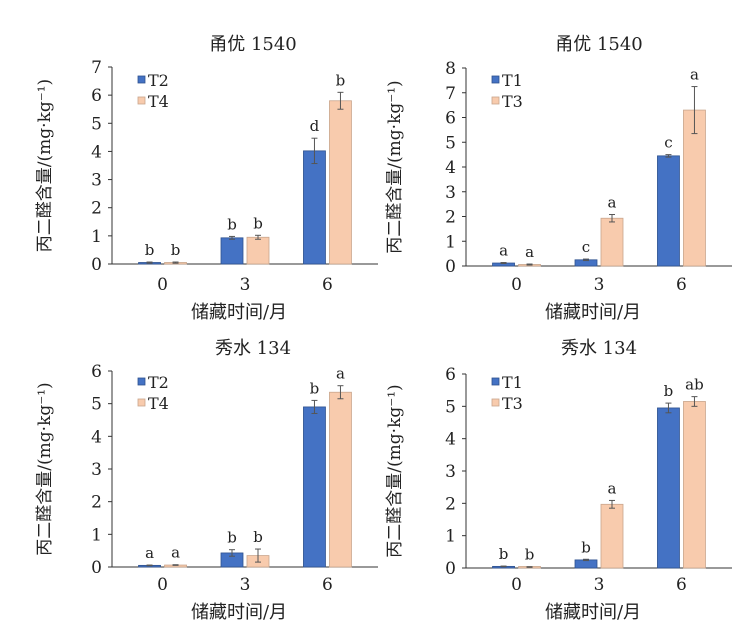 Image resolution: width=739 pixels, height=633 pixels. I want to click on significance-letter: d, so click(315, 126).